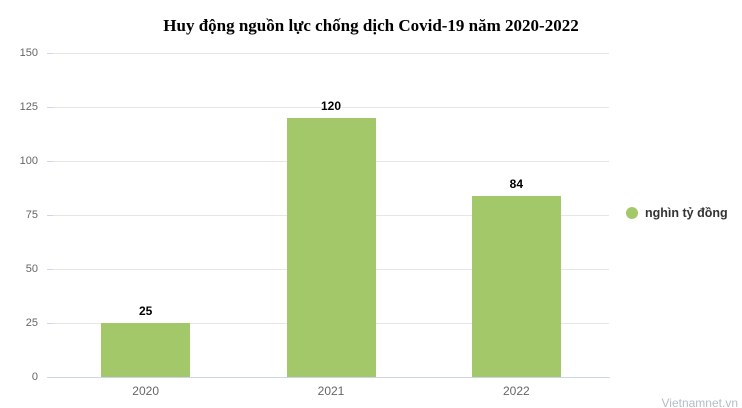 The width and height of the screenshot is (742, 408). What do you see at coordinates (516, 391) in the screenshot?
I see `x-axis-label: 2022` at bounding box center [516, 391].